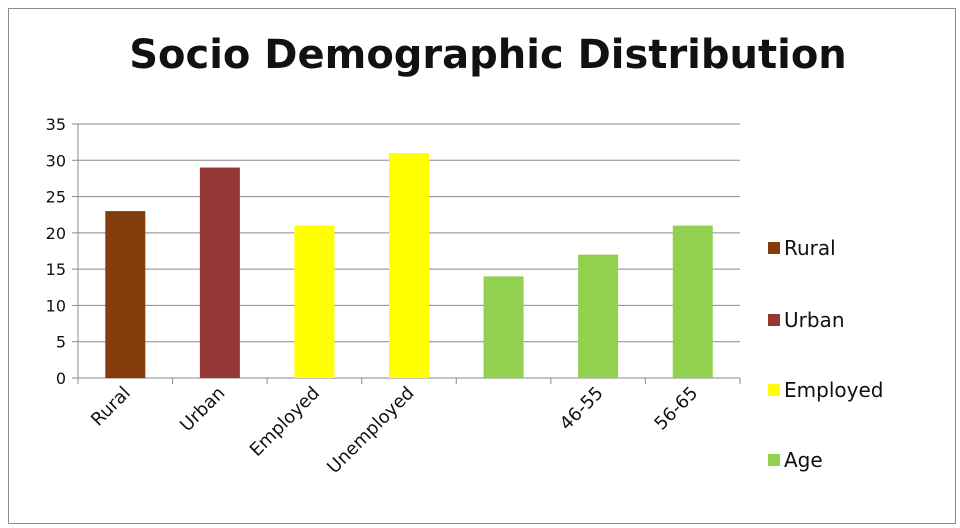 Image resolution: width=960 pixels, height=528 pixels. I want to click on x-tick-label: Urban, so click(202, 409).